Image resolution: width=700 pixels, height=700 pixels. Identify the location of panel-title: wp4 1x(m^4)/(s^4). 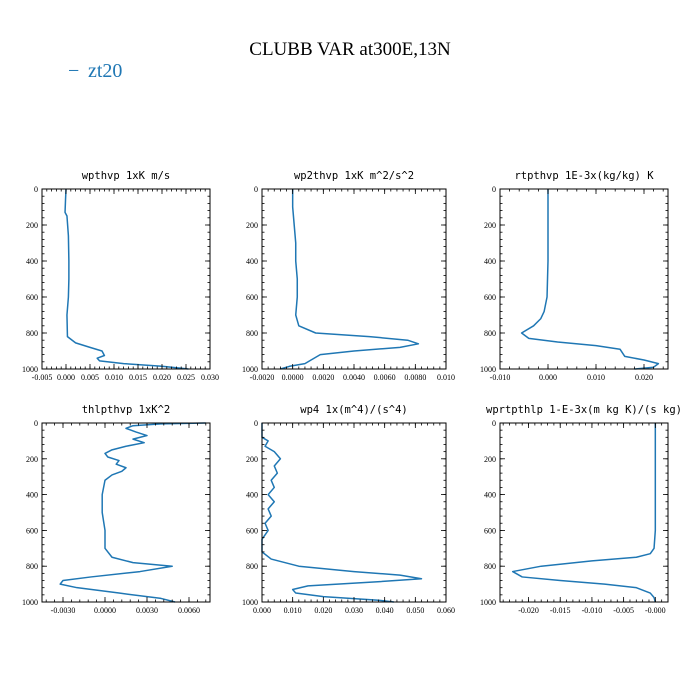
(353, 410).